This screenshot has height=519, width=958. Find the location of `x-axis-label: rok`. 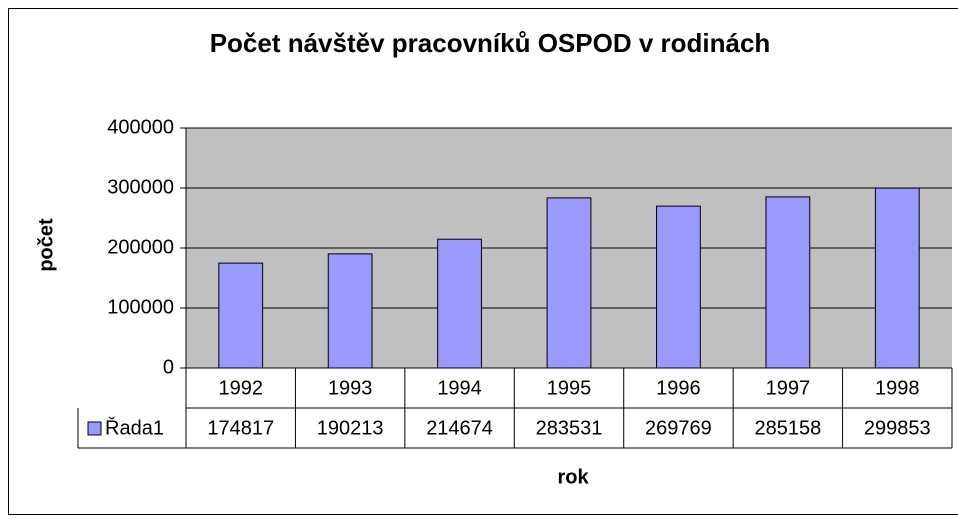

x-axis-label: rok is located at coordinates (573, 477).